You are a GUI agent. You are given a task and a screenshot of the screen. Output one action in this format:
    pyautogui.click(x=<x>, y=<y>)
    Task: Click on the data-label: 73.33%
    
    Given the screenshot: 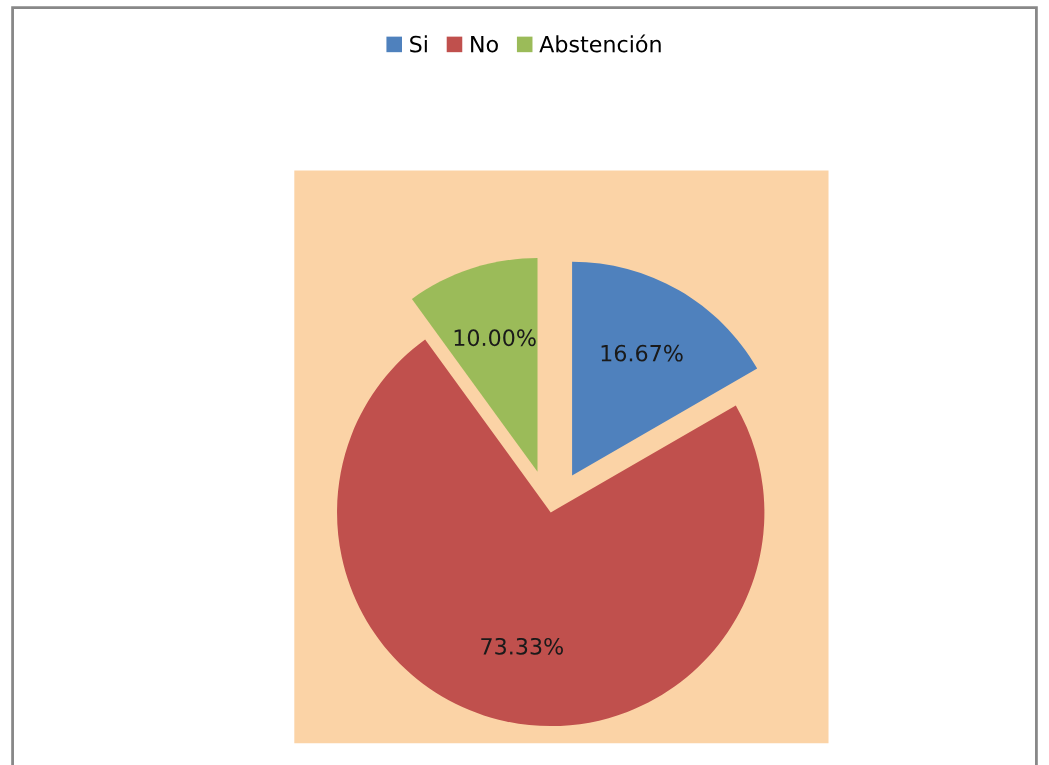 What is the action you would take?
    pyautogui.click(x=522, y=646)
    